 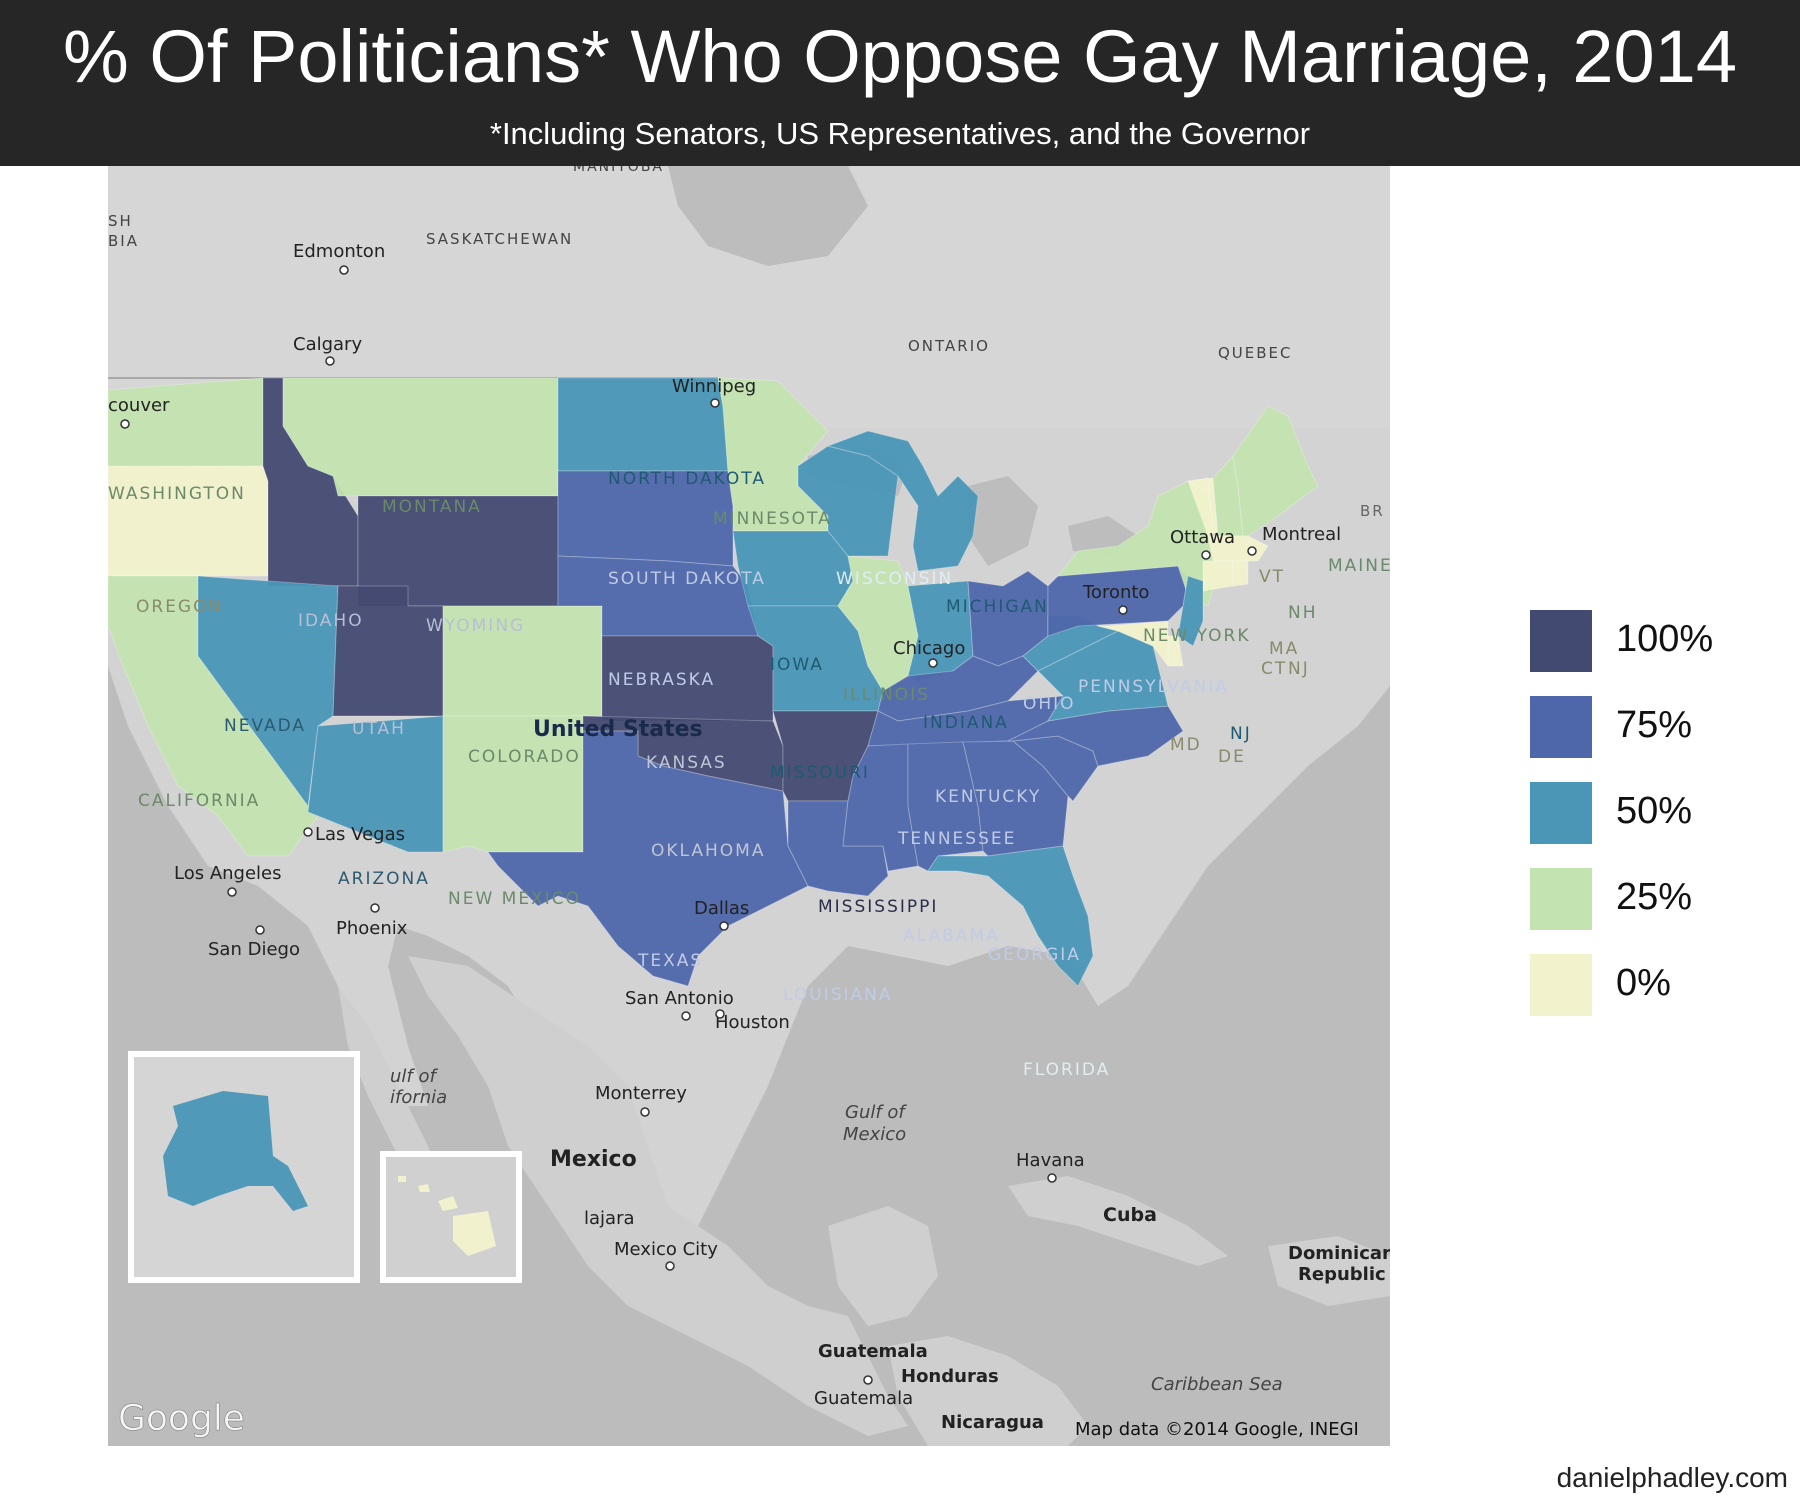 What do you see at coordinates (886, 695) in the screenshot?
I see `state-label-illinois: ILLINOIS` at bounding box center [886, 695].